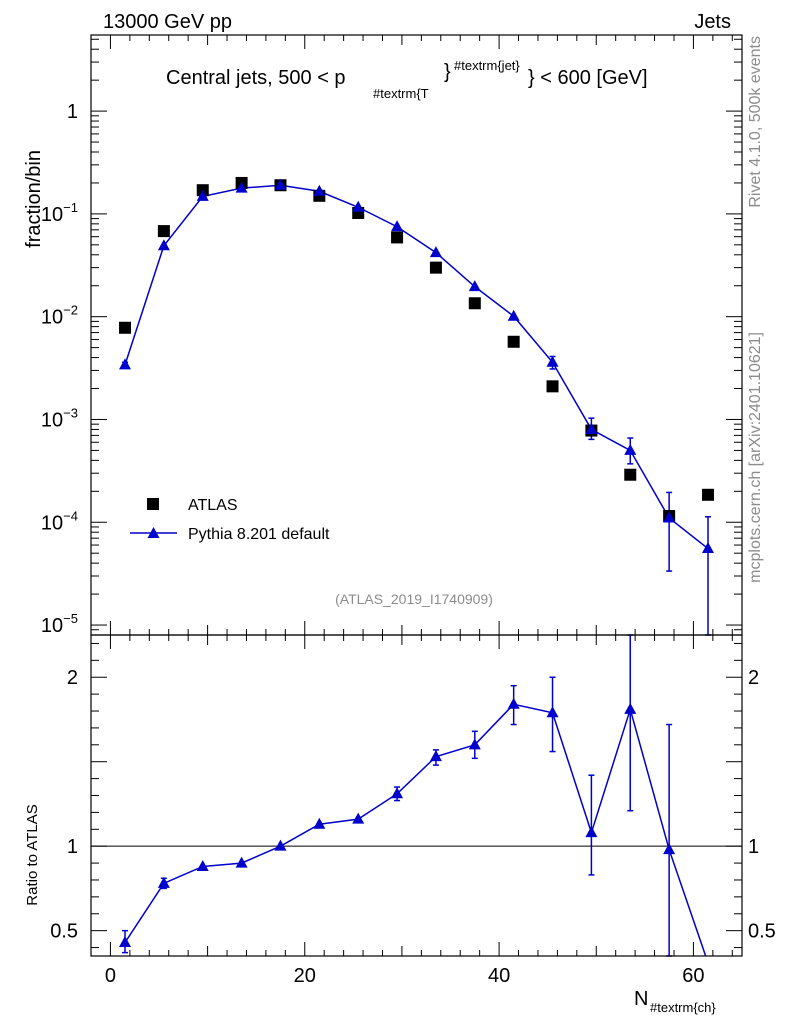 The height and width of the screenshot is (1024, 786). What do you see at coordinates (72, 847) in the screenshot?
I see `ratio-y-tick-label: 1` at bounding box center [72, 847].